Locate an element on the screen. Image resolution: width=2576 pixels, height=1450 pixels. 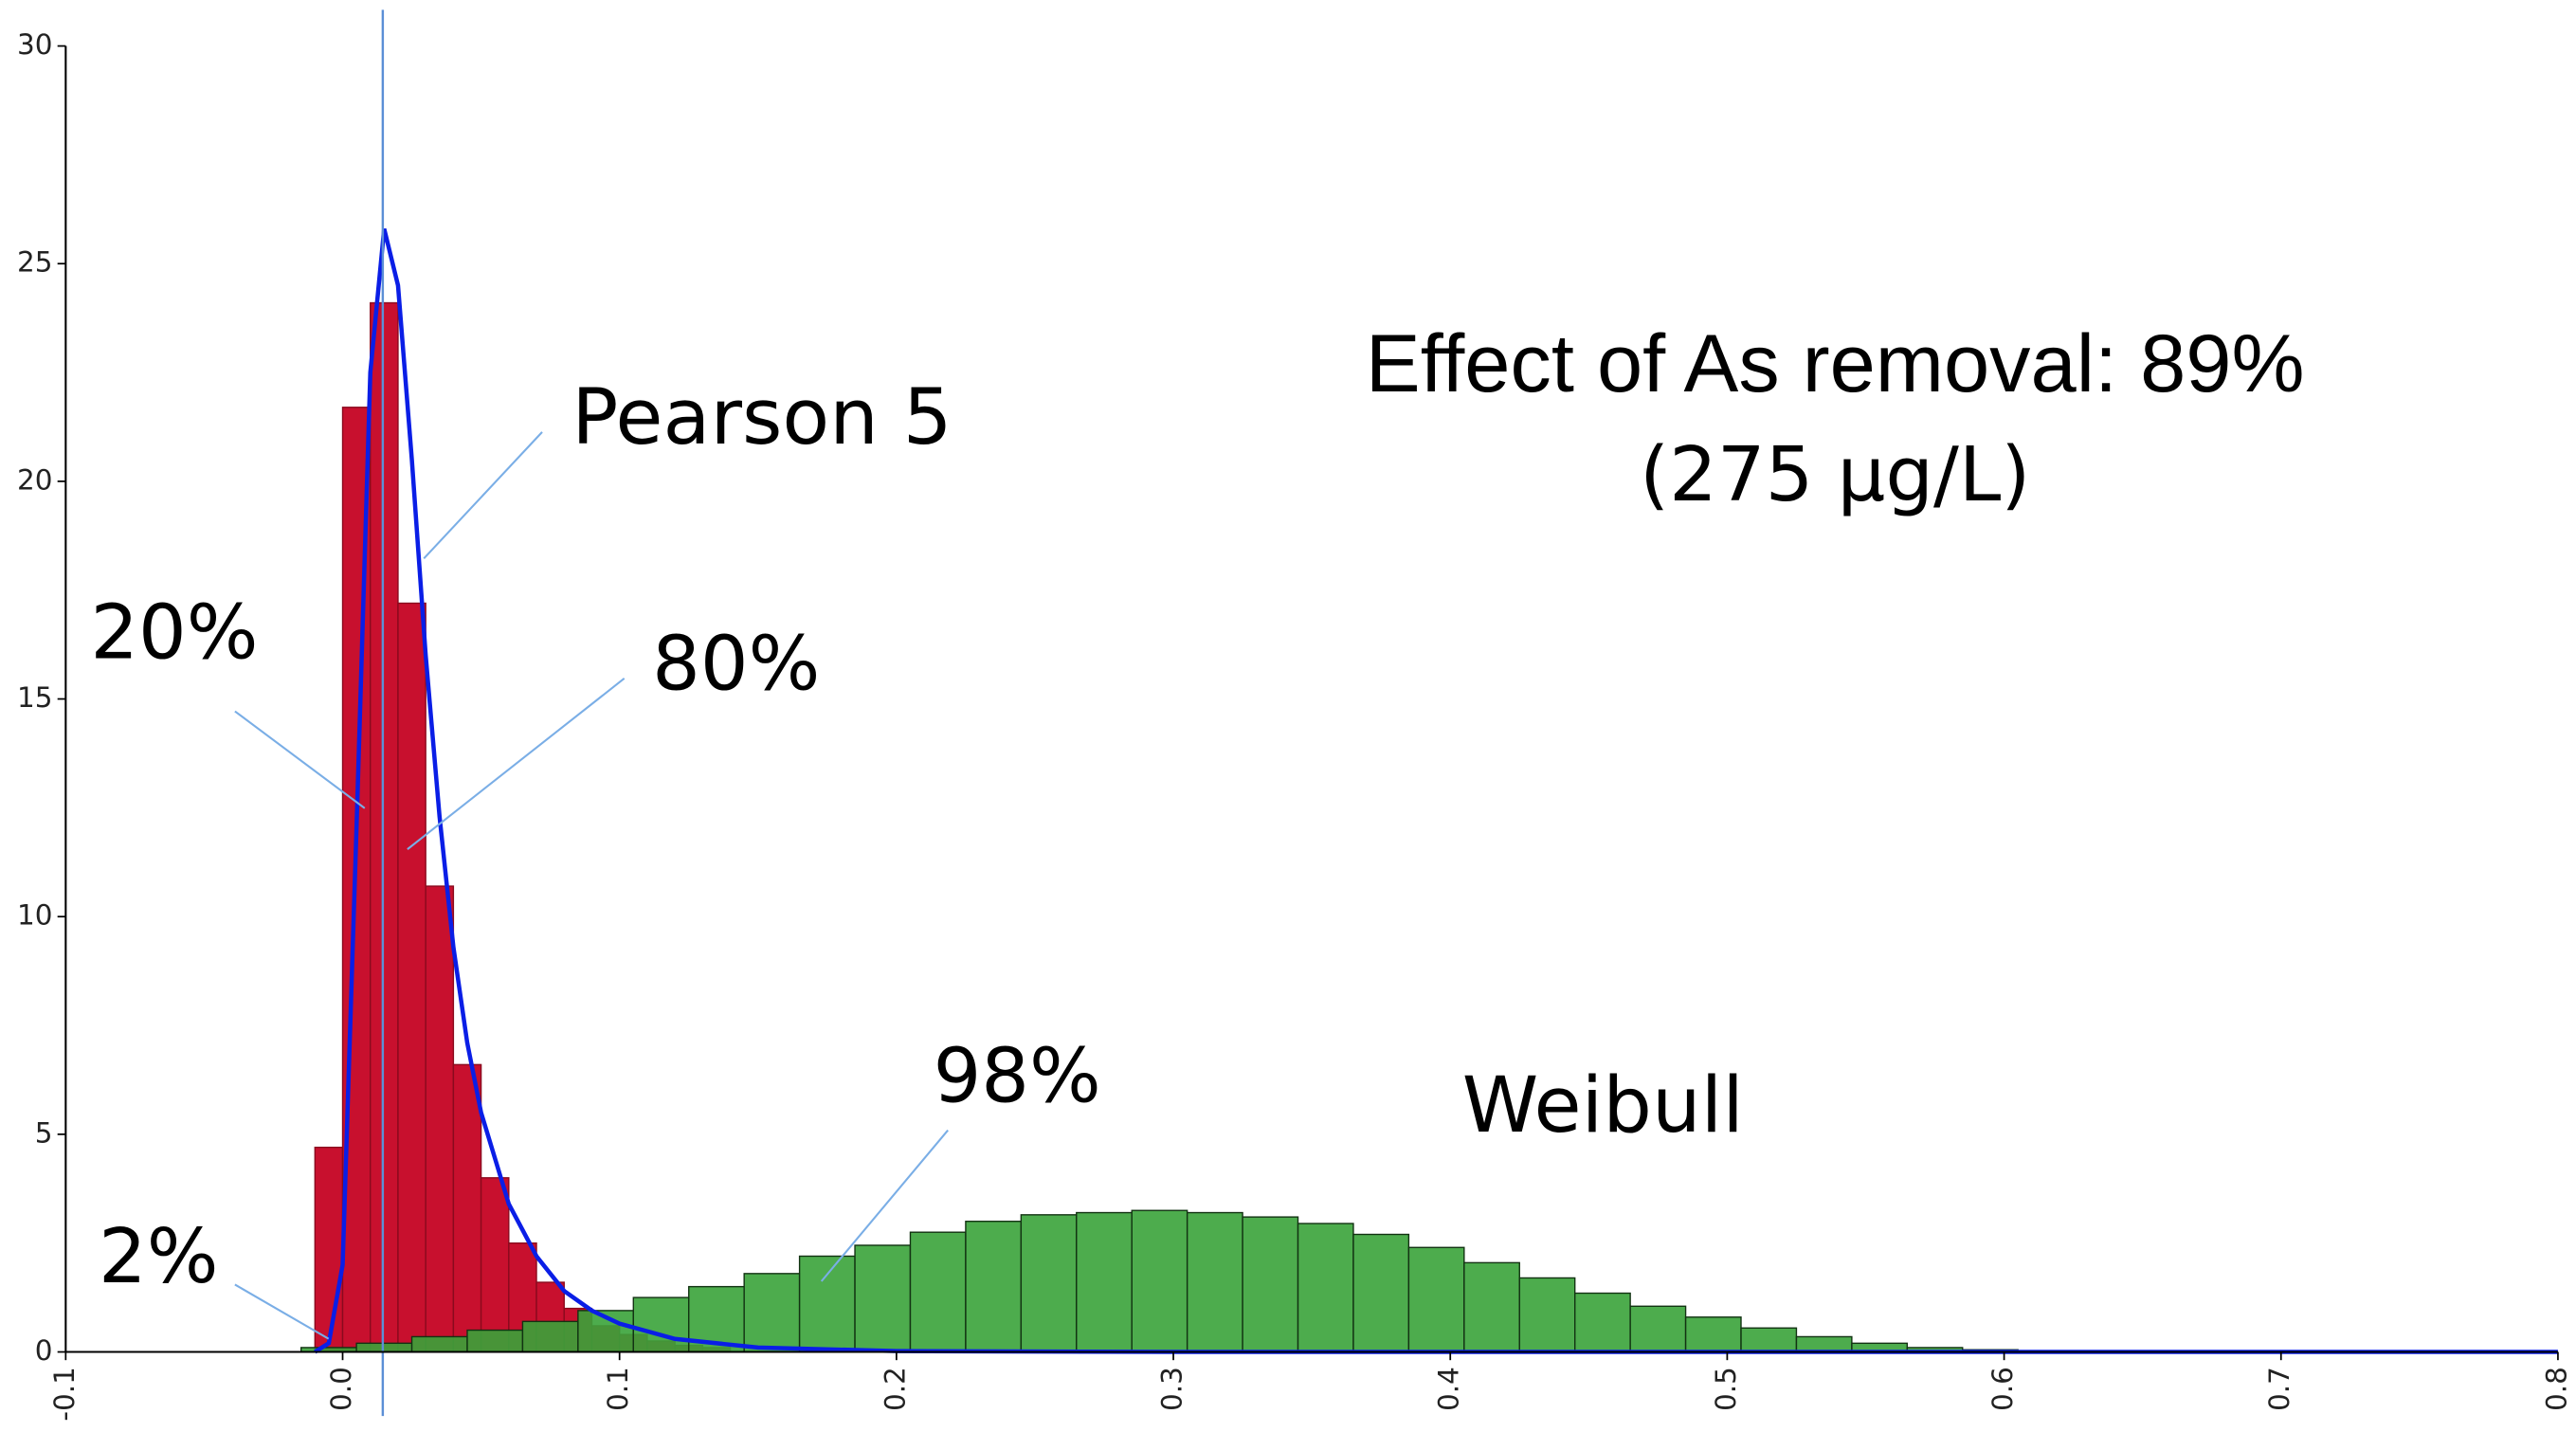
x-tick-label: 0.6 is located at coordinates (2002, 1389).